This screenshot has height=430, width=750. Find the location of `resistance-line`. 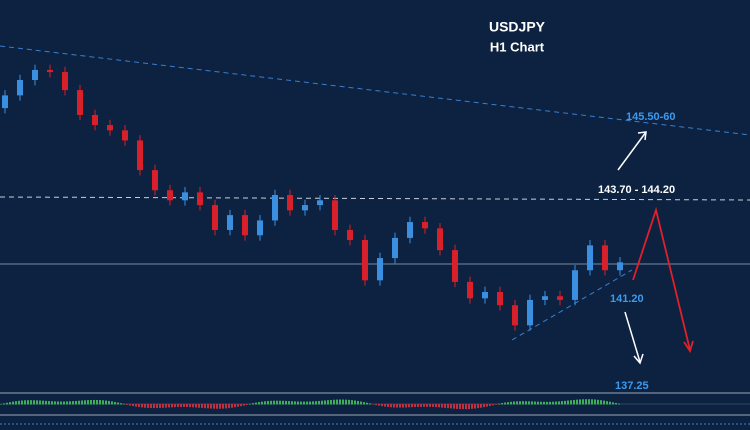

resistance-line is located at coordinates (375, 198).